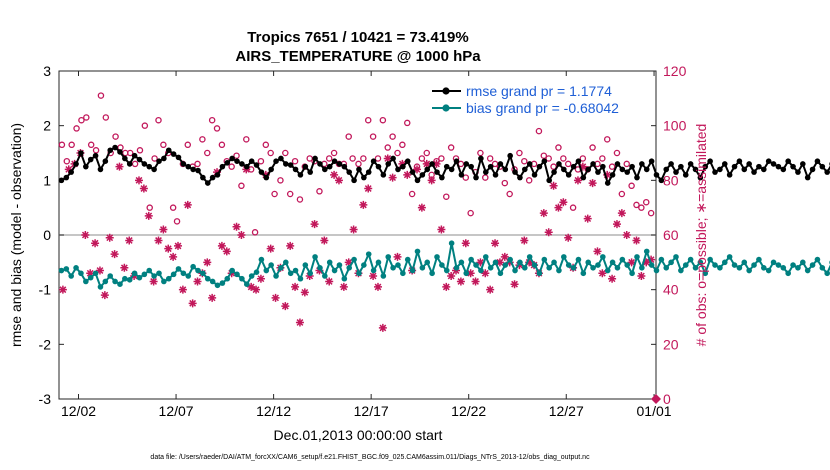  What do you see at coordinates (675, 126) in the screenshot?
I see `y-right-tick-label: 100` at bounding box center [675, 126].